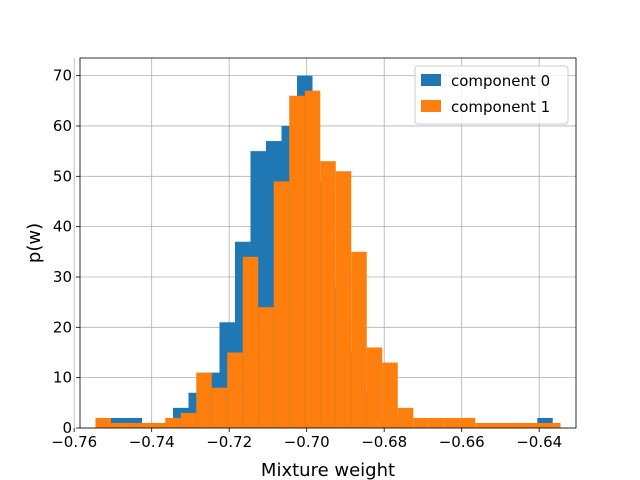  What do you see at coordinates (34, 243) in the screenshot?
I see `y-axis-label: p(w)` at bounding box center [34, 243].